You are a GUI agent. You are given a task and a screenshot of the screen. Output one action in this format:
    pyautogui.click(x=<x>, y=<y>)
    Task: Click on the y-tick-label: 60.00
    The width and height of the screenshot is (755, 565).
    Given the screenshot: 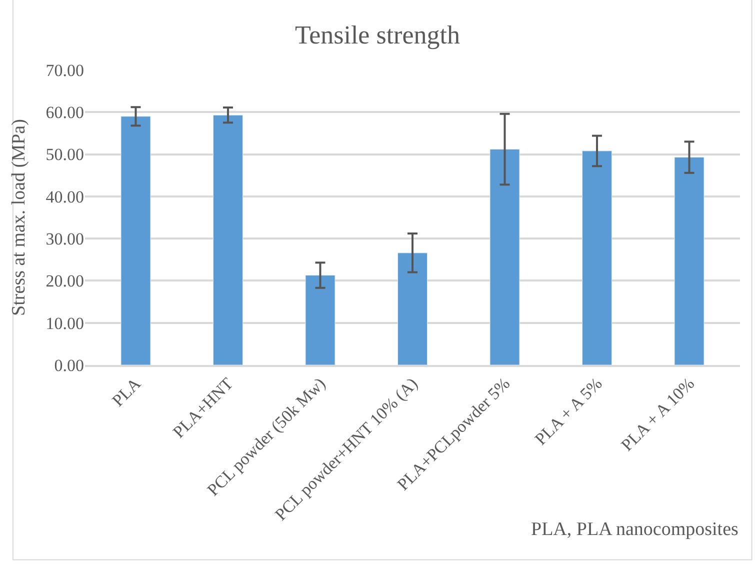 What is the action you would take?
    pyautogui.click(x=65, y=112)
    